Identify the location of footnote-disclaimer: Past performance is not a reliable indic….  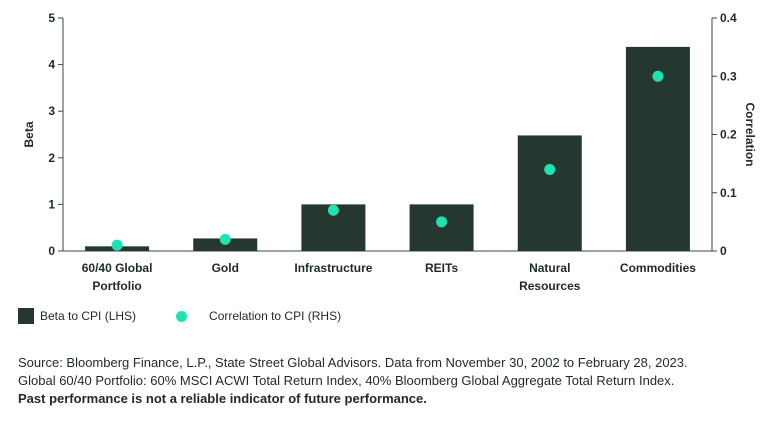
(222, 398).